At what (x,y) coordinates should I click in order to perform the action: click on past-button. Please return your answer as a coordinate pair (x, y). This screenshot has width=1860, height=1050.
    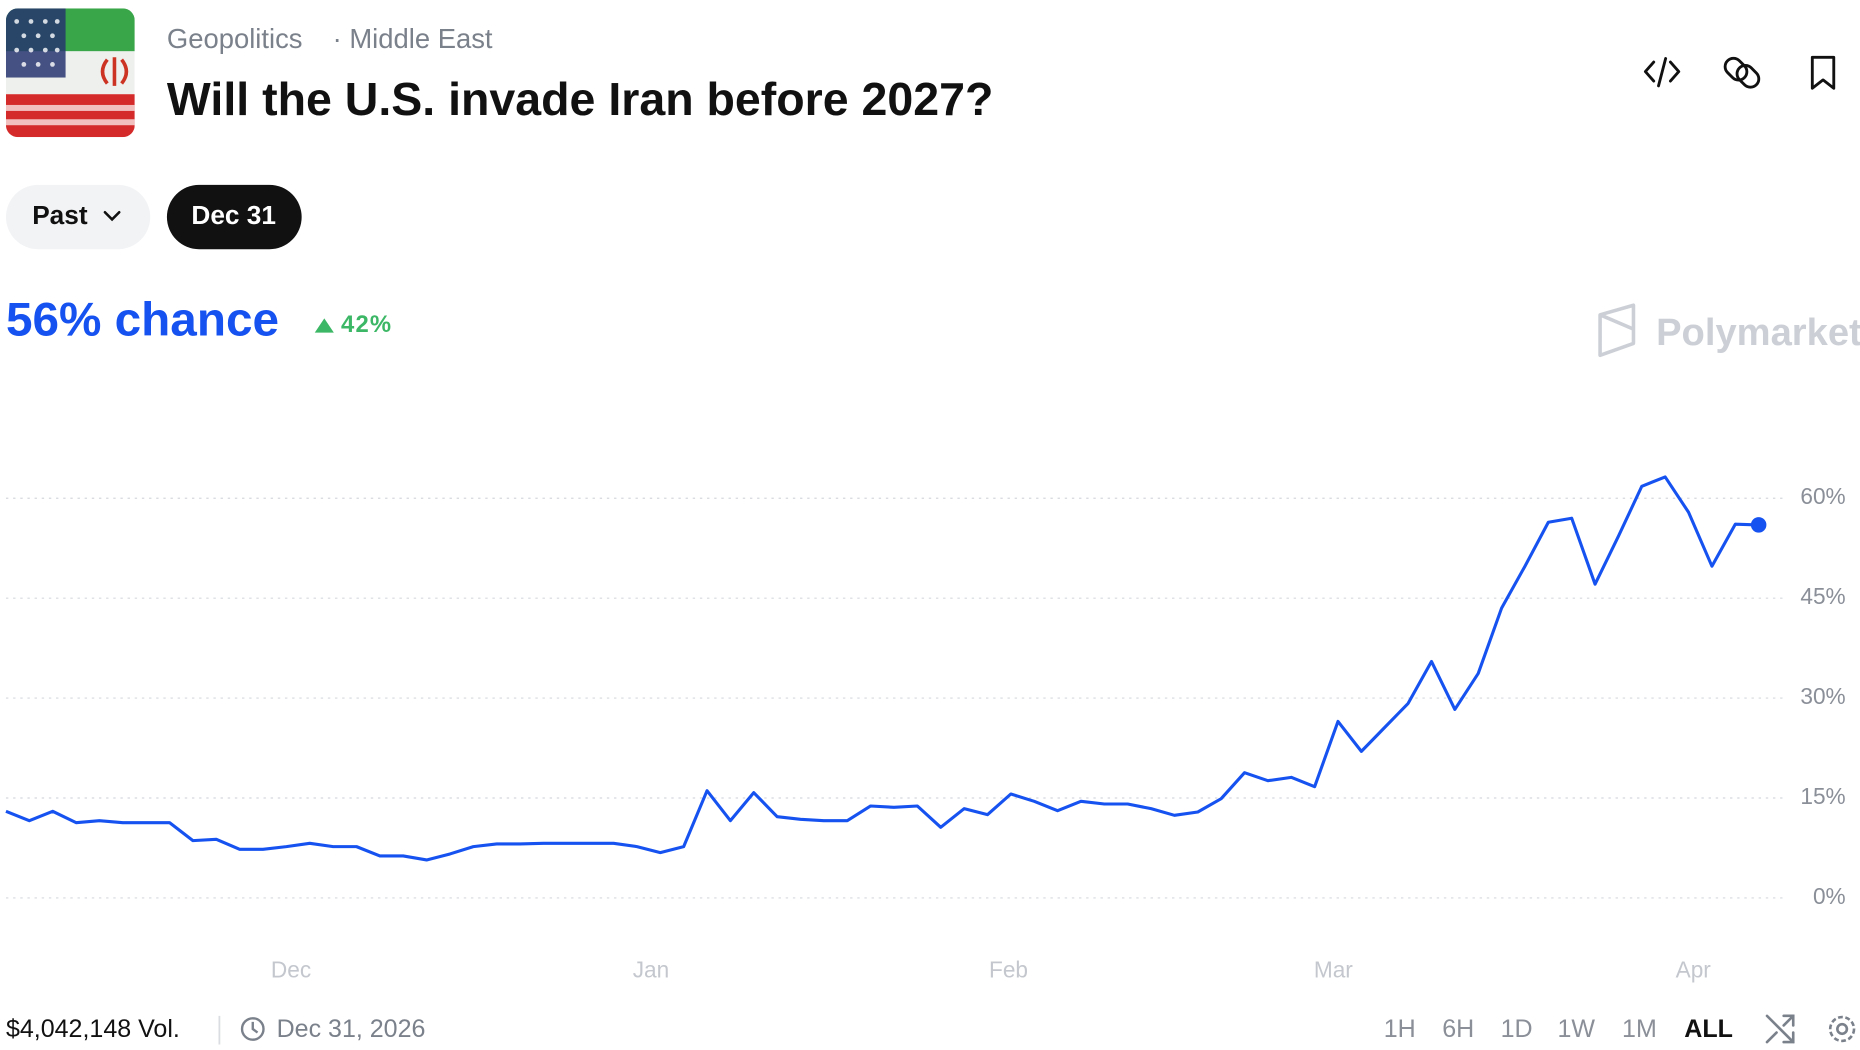
    Looking at the image, I should click on (78, 217).